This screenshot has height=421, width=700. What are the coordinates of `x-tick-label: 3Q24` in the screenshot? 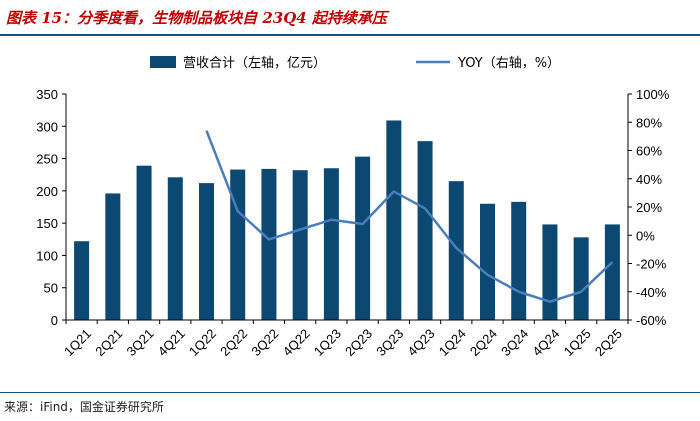 It's located at (514, 342).